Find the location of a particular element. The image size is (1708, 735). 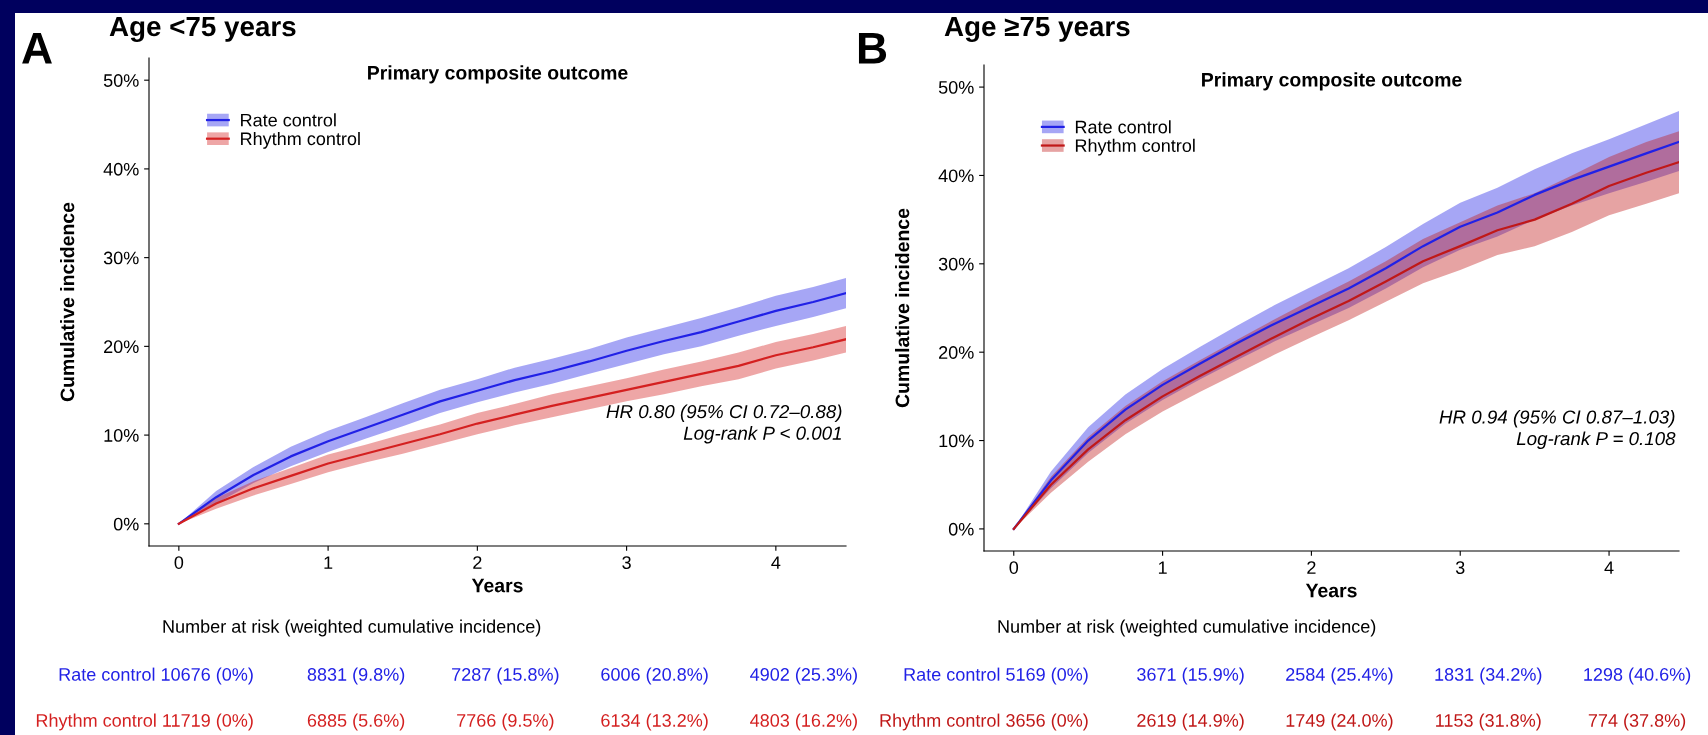

text: 6006 (20.8%) is located at coordinates (654, 676).